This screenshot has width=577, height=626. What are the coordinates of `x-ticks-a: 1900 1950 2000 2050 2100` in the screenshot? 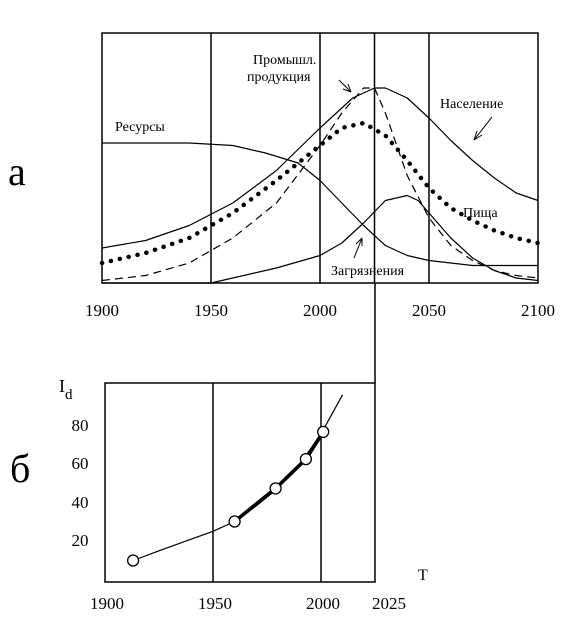 It's located at (320, 310).